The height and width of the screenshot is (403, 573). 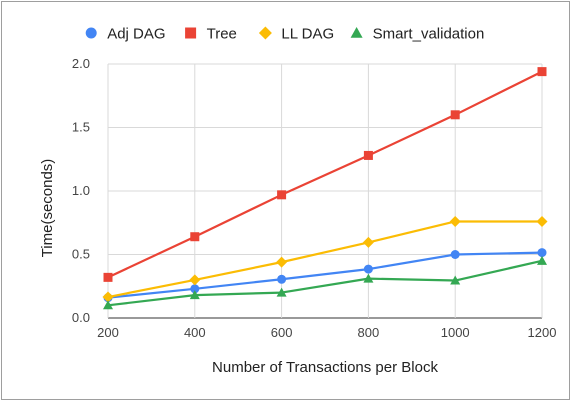 I want to click on y-tick-label: 1.5, so click(x=81, y=127).